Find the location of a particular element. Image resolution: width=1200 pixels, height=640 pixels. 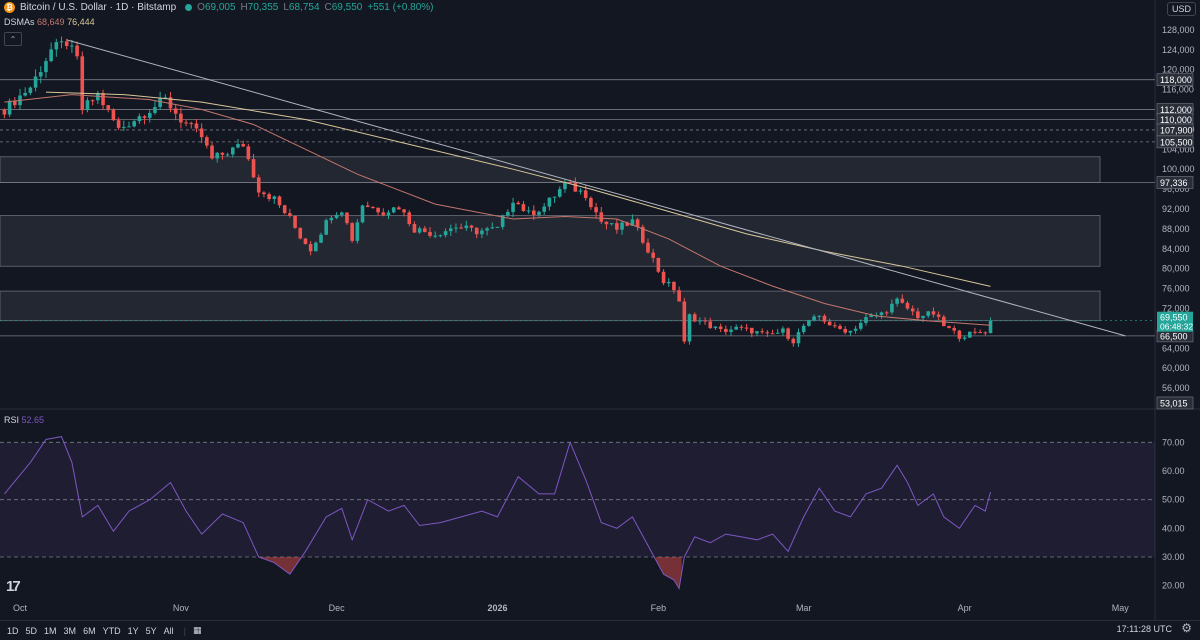

calendar-icon: ▦ is located at coordinates (197, 630).